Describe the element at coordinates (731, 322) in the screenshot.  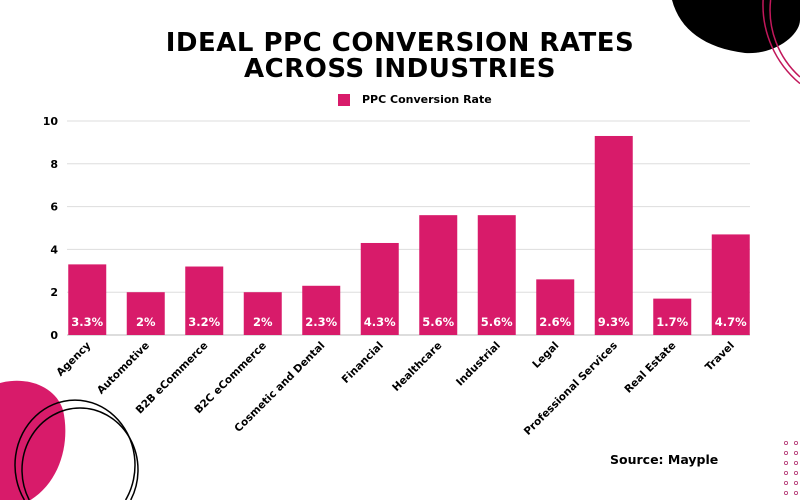
I see `data-label: 4.7%` at that location.